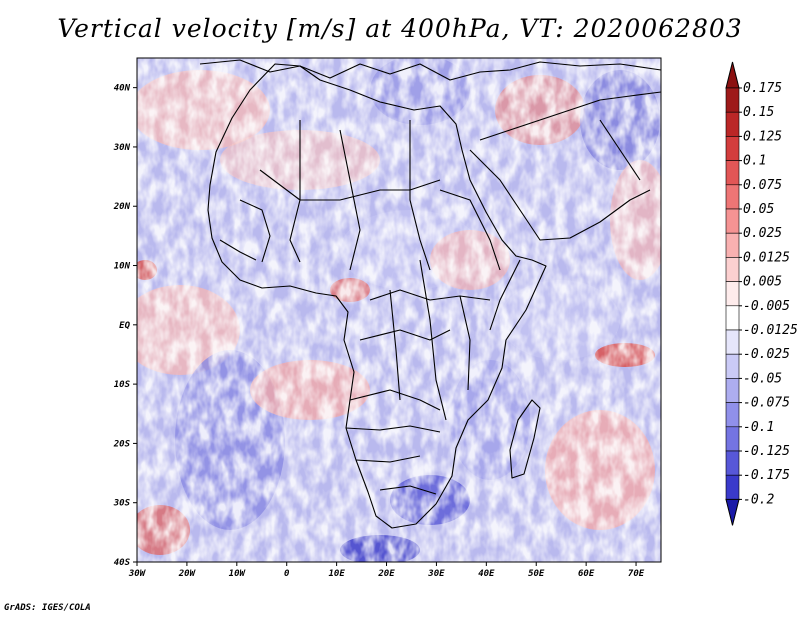 This screenshot has width=800, height=618. Describe the element at coordinates (762, 378) in the screenshot. I see `colorbar-label: -0.05` at that location.